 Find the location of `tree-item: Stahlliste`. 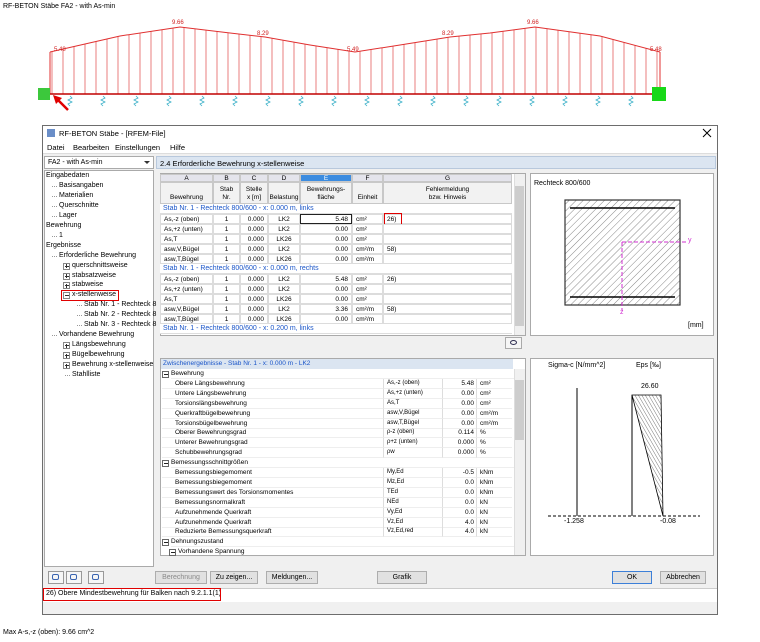

tree-item: Stahlliste is located at coordinates (86, 374).